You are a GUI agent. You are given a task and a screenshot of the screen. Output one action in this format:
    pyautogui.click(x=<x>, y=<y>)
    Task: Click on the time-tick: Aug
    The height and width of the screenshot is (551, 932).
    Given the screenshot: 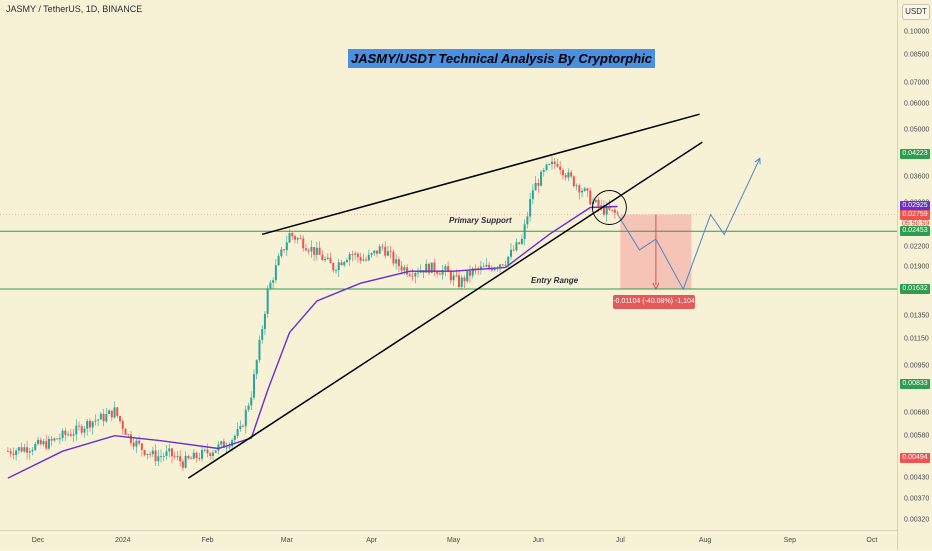 What is the action you would take?
    pyautogui.click(x=705, y=540)
    